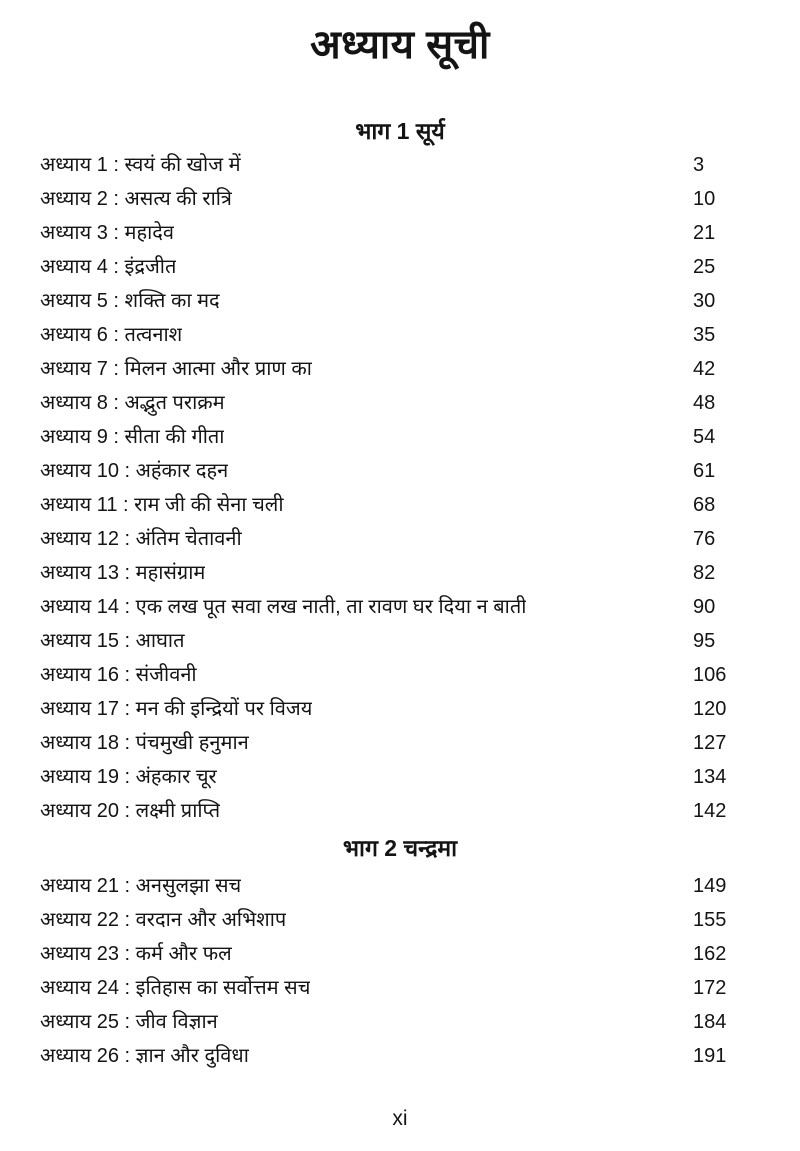 The width and height of the screenshot is (800, 1151). I want to click on chapter-page-number: 127, so click(710, 743).